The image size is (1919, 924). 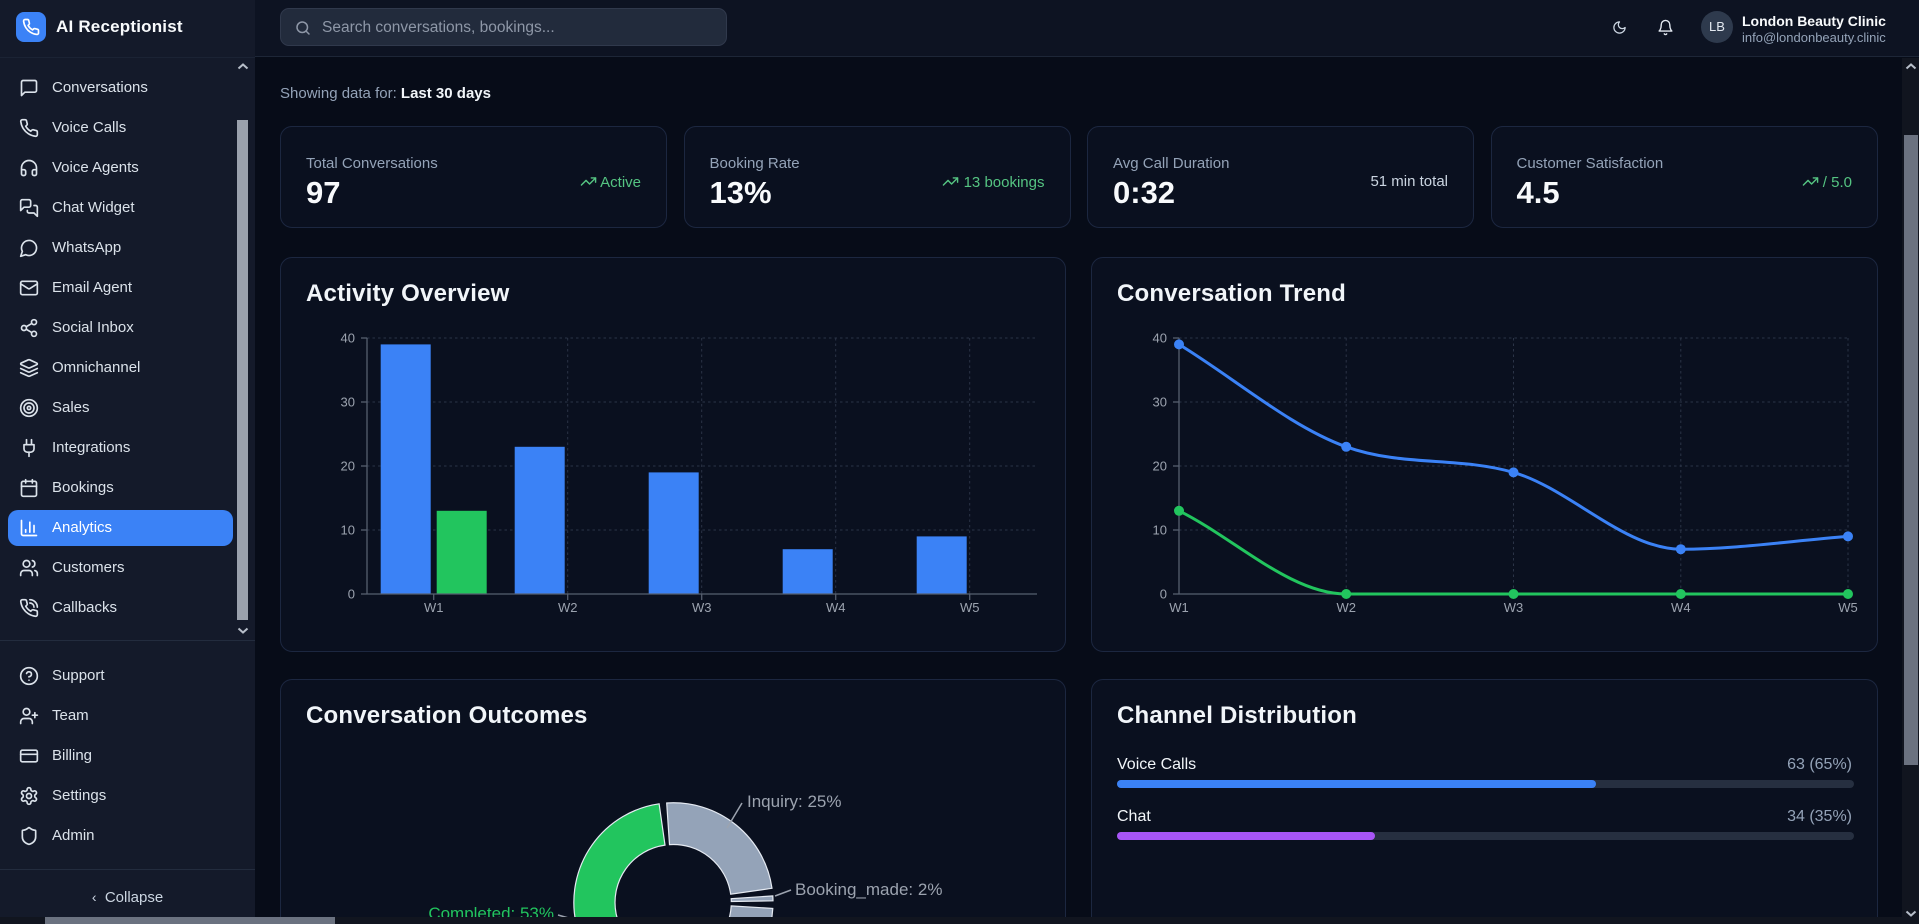 I want to click on svg-text: Booking_made: 2%, so click(x=868, y=889).